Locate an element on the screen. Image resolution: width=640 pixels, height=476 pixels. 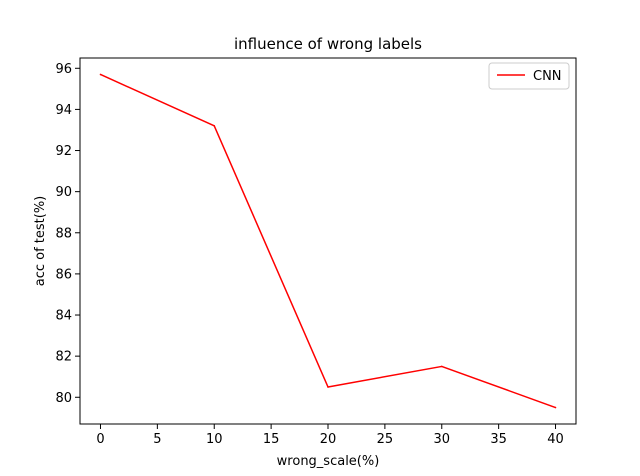
x-tick-label: 35 is located at coordinates (498, 439).